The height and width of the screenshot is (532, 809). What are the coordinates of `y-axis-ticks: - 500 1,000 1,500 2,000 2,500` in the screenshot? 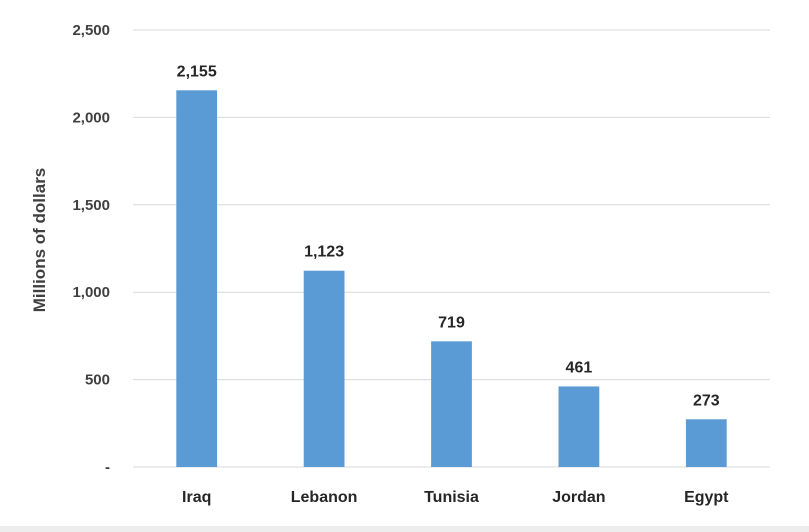 It's located at (91, 249).